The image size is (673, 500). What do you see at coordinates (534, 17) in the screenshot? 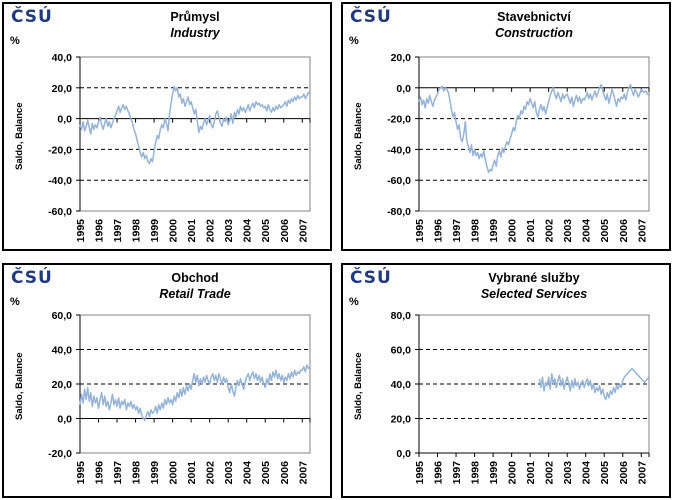
I see `chart-title: Stavebnictví` at bounding box center [534, 17].